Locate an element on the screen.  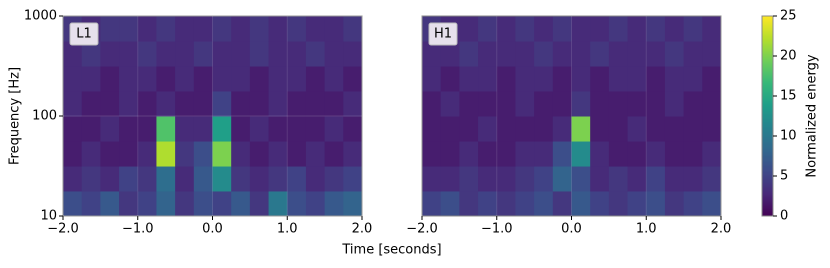
colorbar-tick-label: 20 is located at coordinates (788, 56).